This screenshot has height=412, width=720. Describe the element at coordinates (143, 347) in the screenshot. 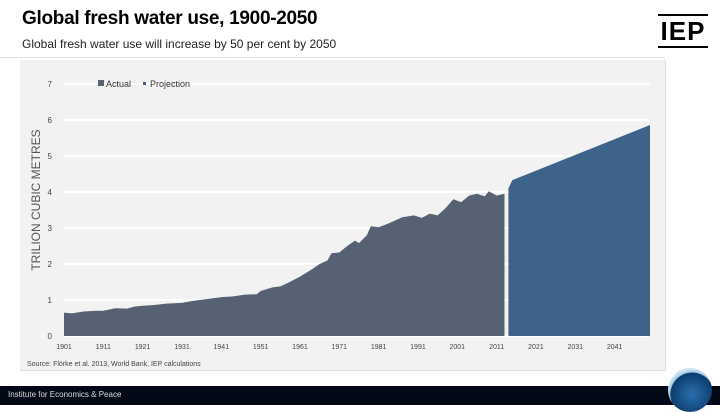

I see `x-tick-label: 1921` at that location.